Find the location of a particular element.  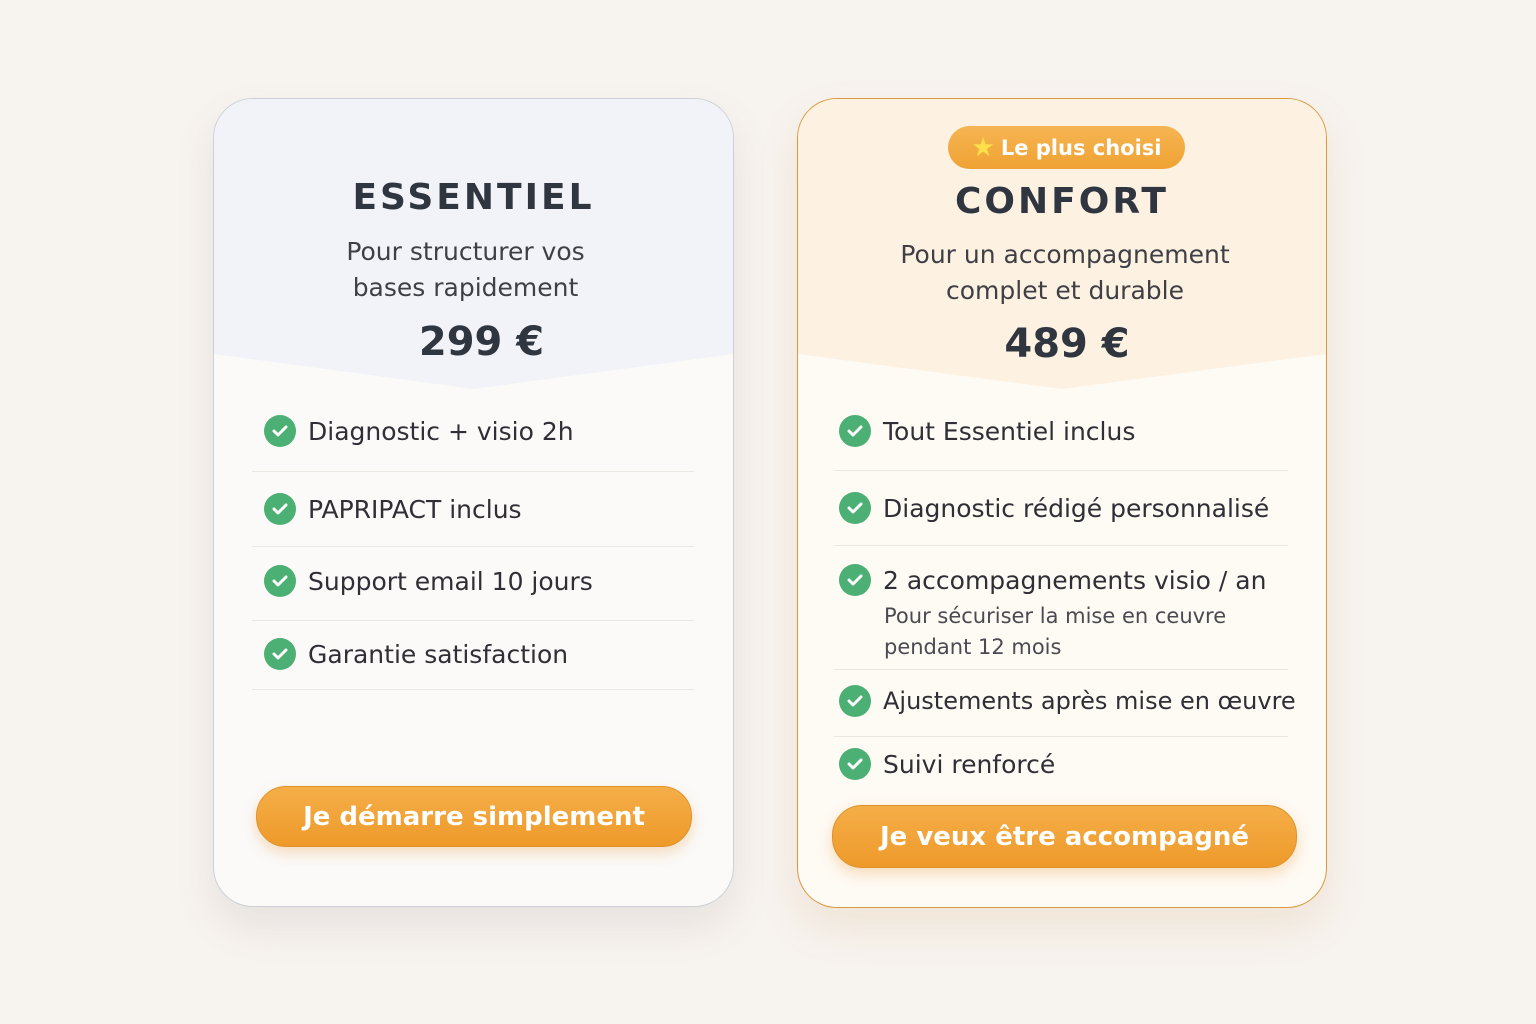

feature-item: Tout Essentiel inclus is located at coordinates (987, 431).